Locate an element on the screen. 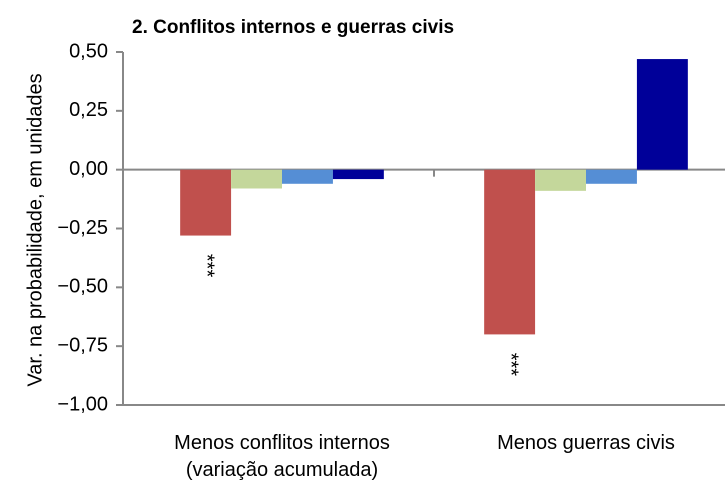  y-tick-label: 0,00 is located at coordinates (88, 169).